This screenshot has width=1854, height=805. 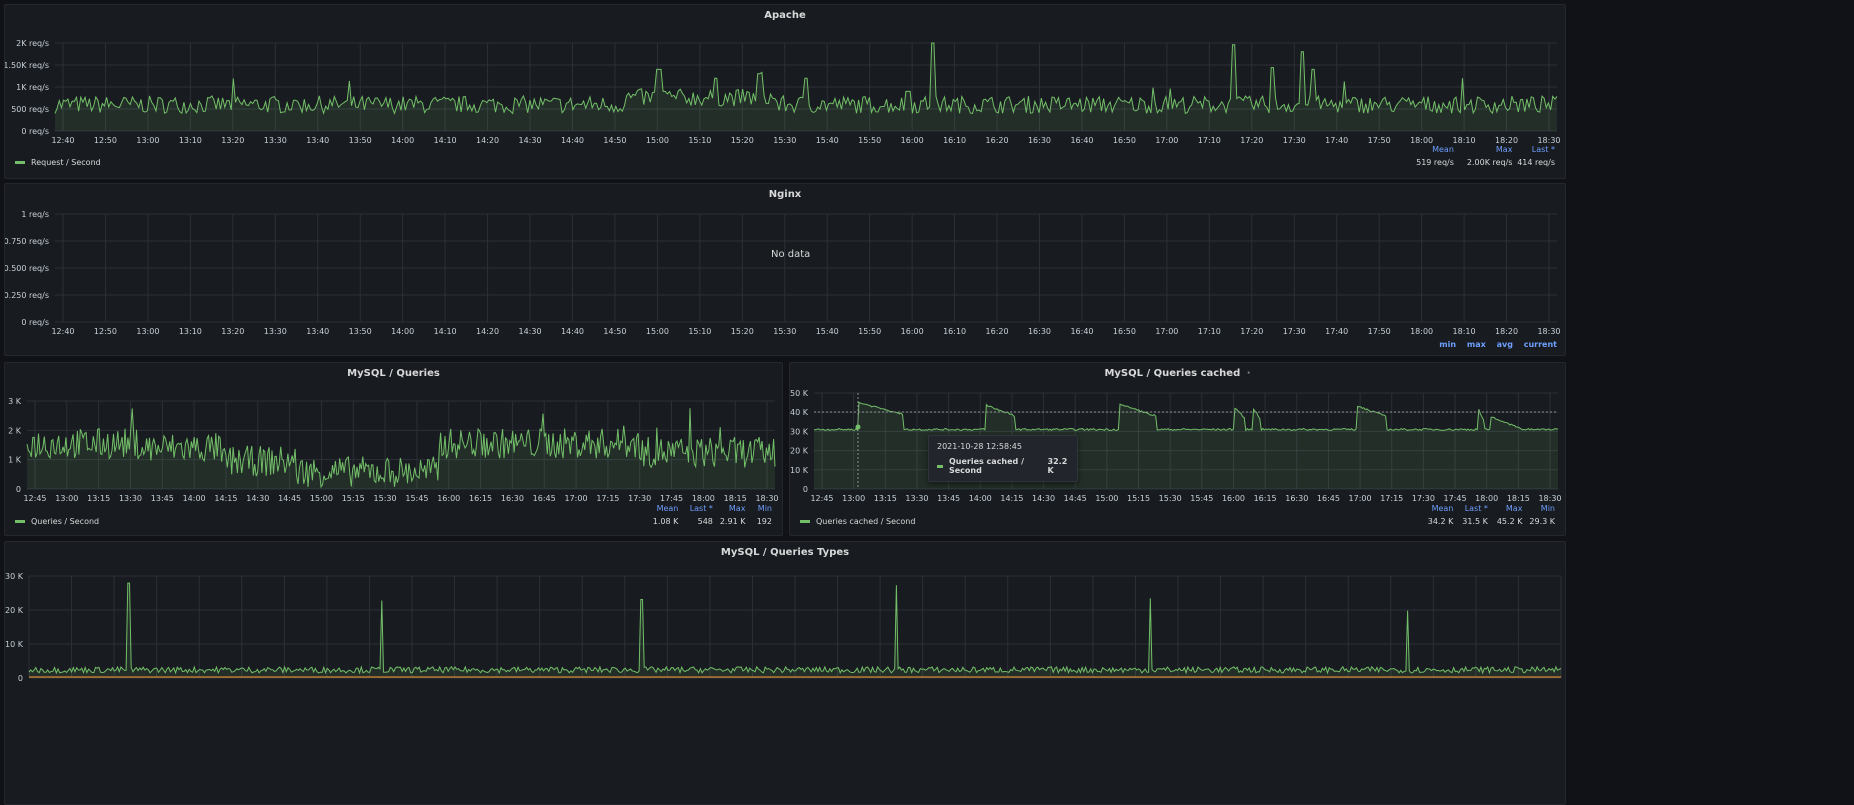 I want to click on panel-title: MySQL / Queries, so click(x=393, y=373).